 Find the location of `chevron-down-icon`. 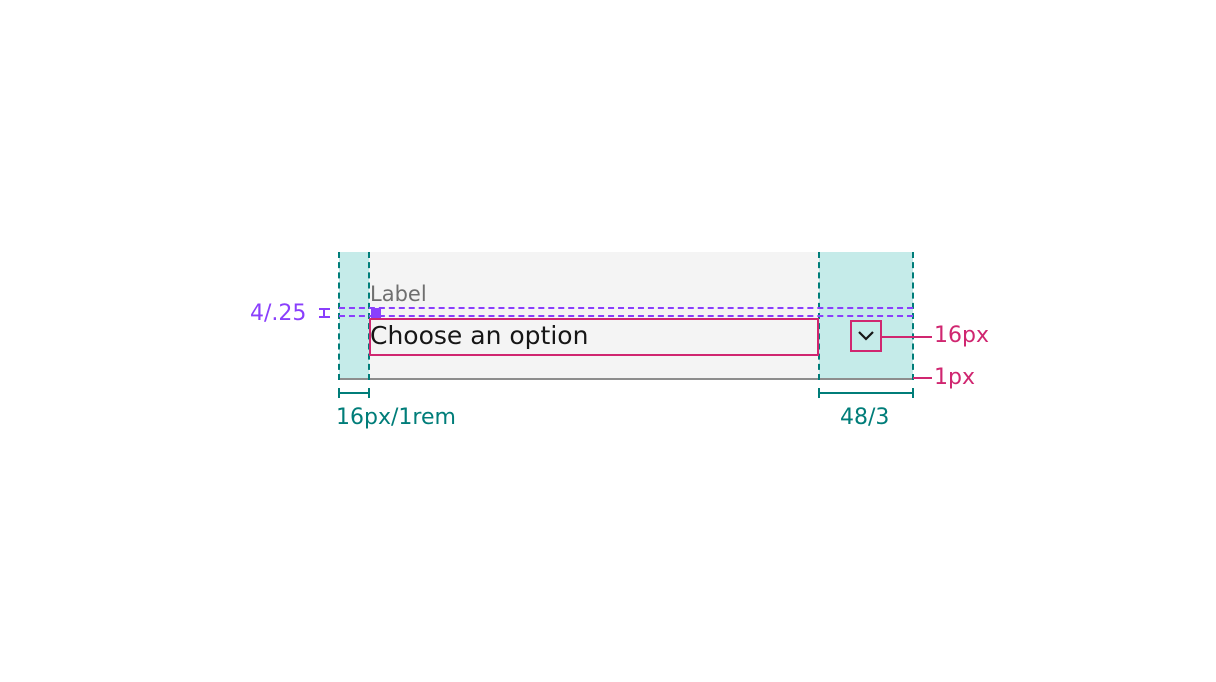

chevron-down-icon is located at coordinates (866, 336).